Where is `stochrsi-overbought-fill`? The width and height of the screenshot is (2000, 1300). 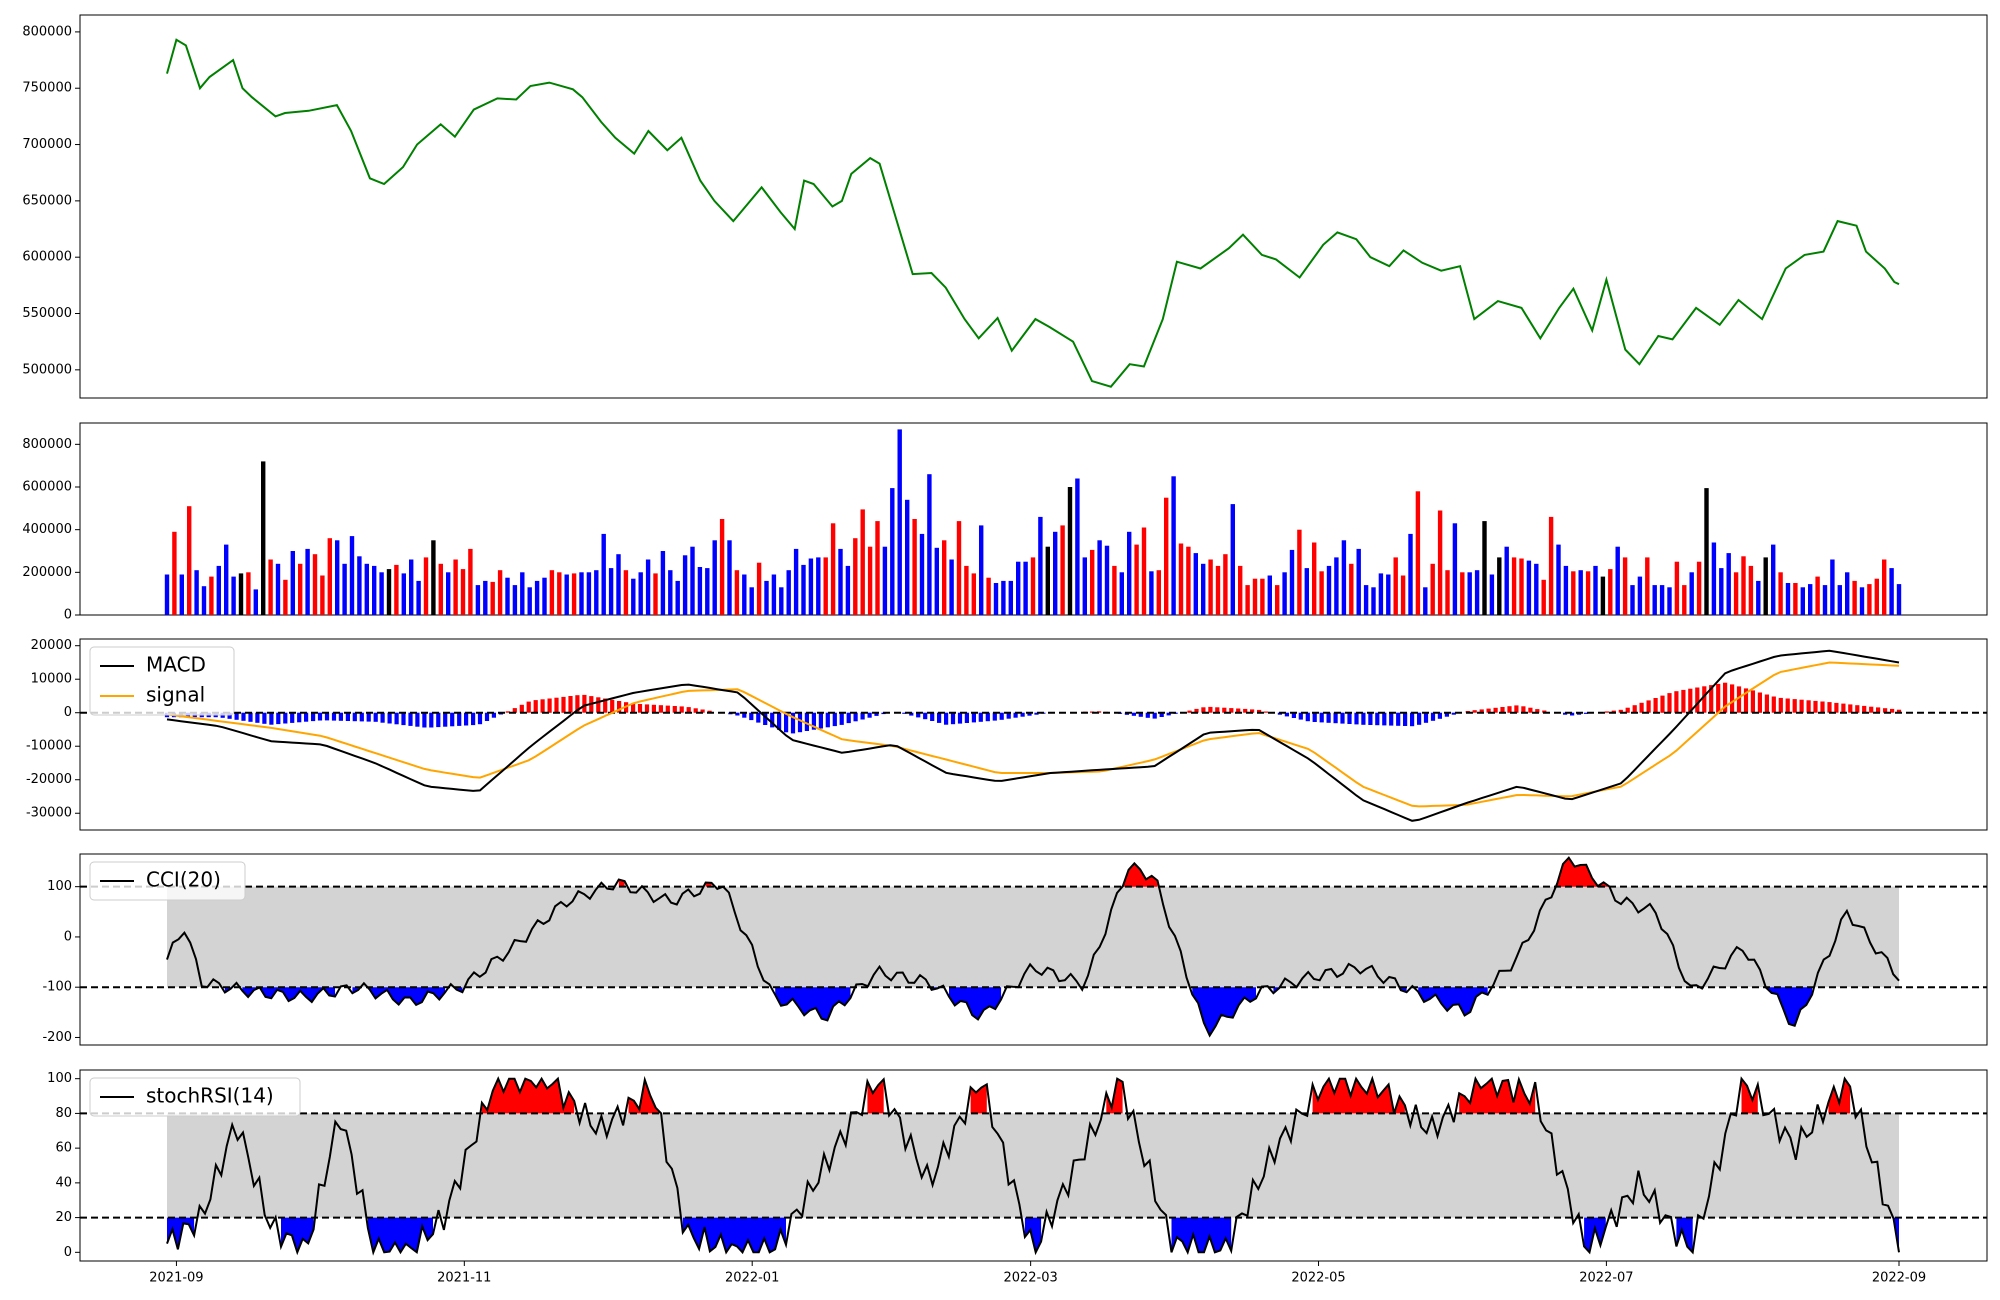
stochrsi-overbought-fill is located at coordinates (1749, 1096).